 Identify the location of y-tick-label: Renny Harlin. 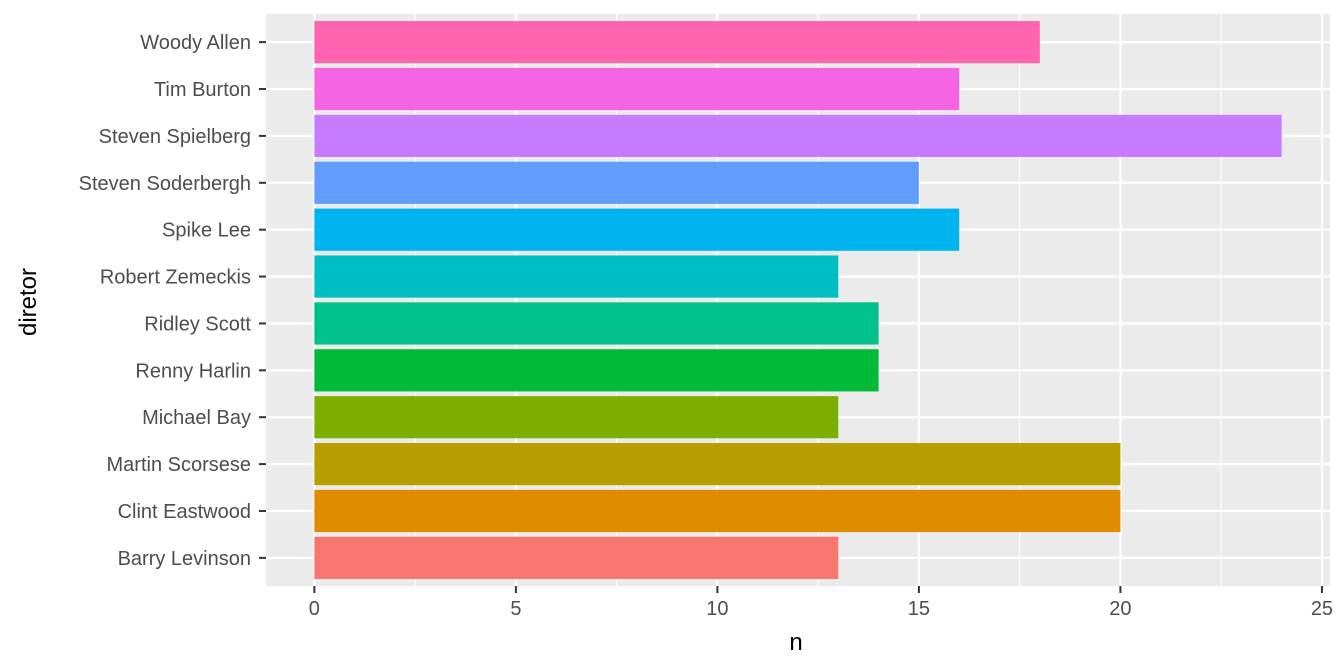
(193, 371).